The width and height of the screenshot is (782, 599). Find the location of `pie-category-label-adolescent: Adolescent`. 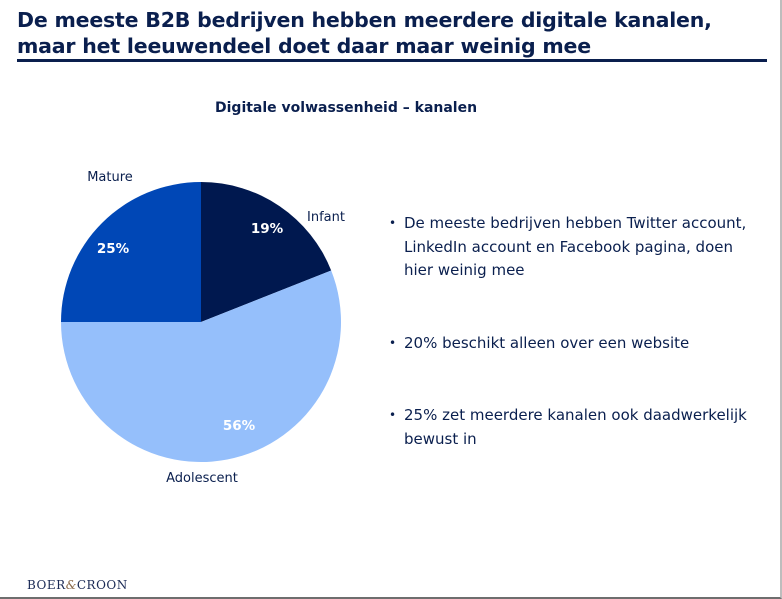

pie-category-label-adolescent: Adolescent is located at coordinates (202, 478).